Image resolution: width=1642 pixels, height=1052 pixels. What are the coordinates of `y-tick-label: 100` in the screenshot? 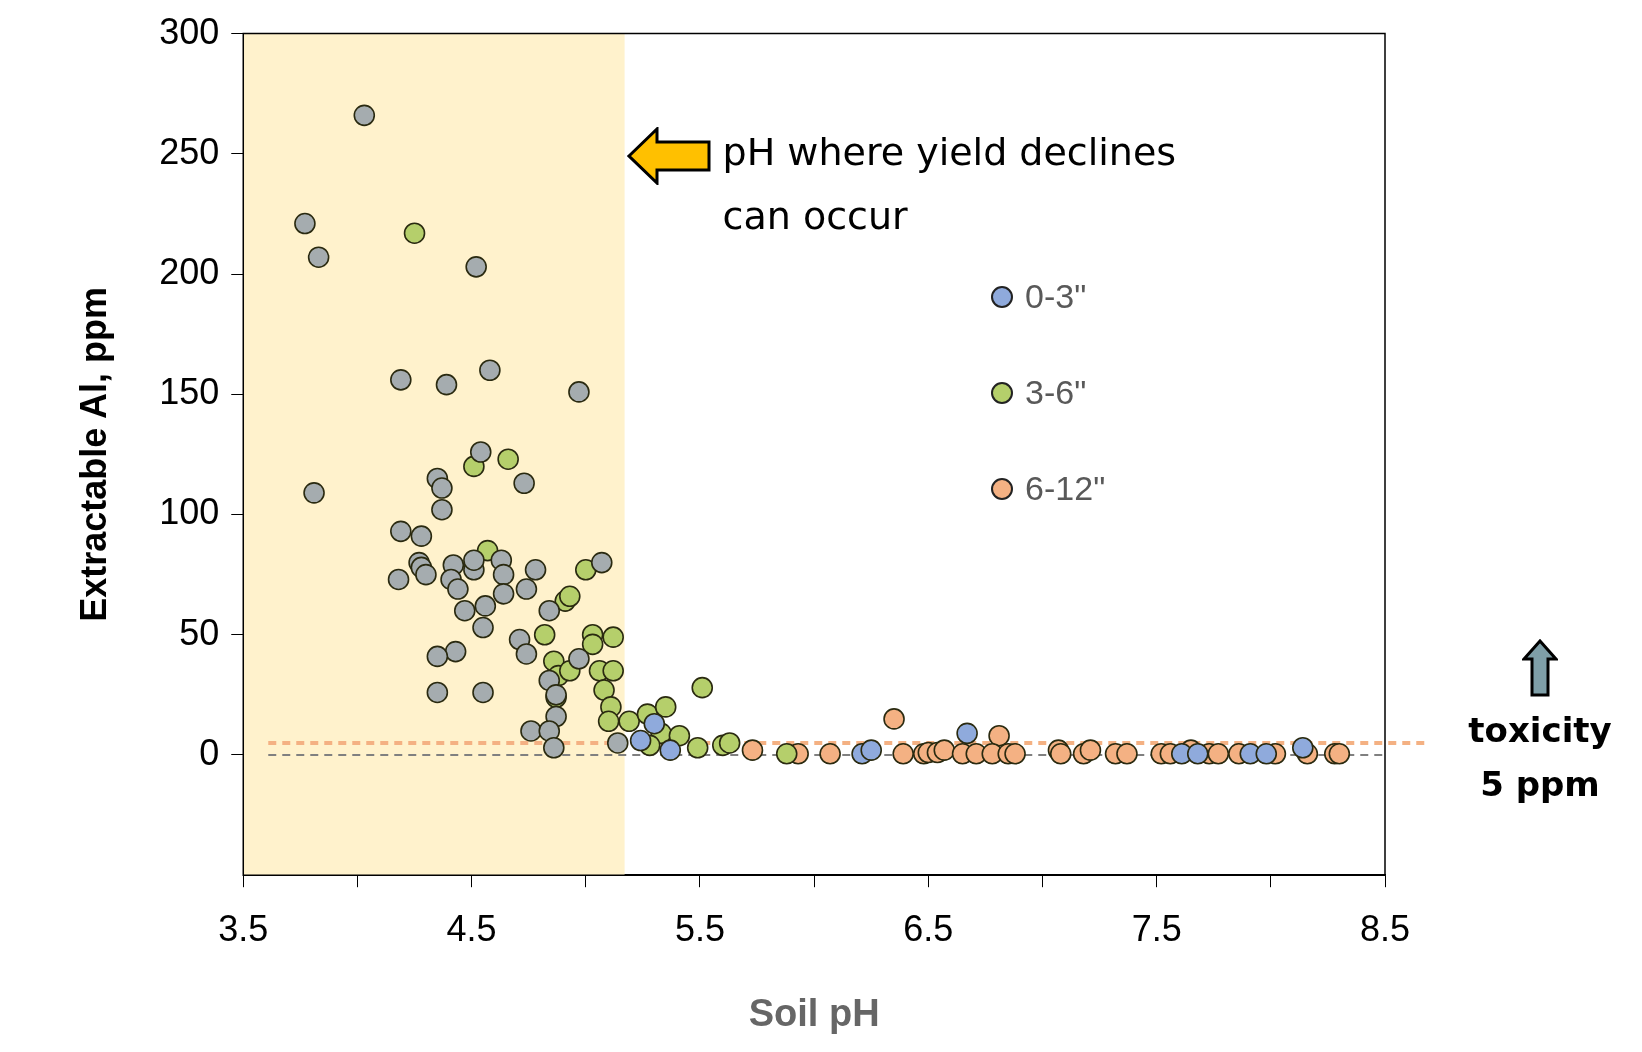 It's located at (189, 512).